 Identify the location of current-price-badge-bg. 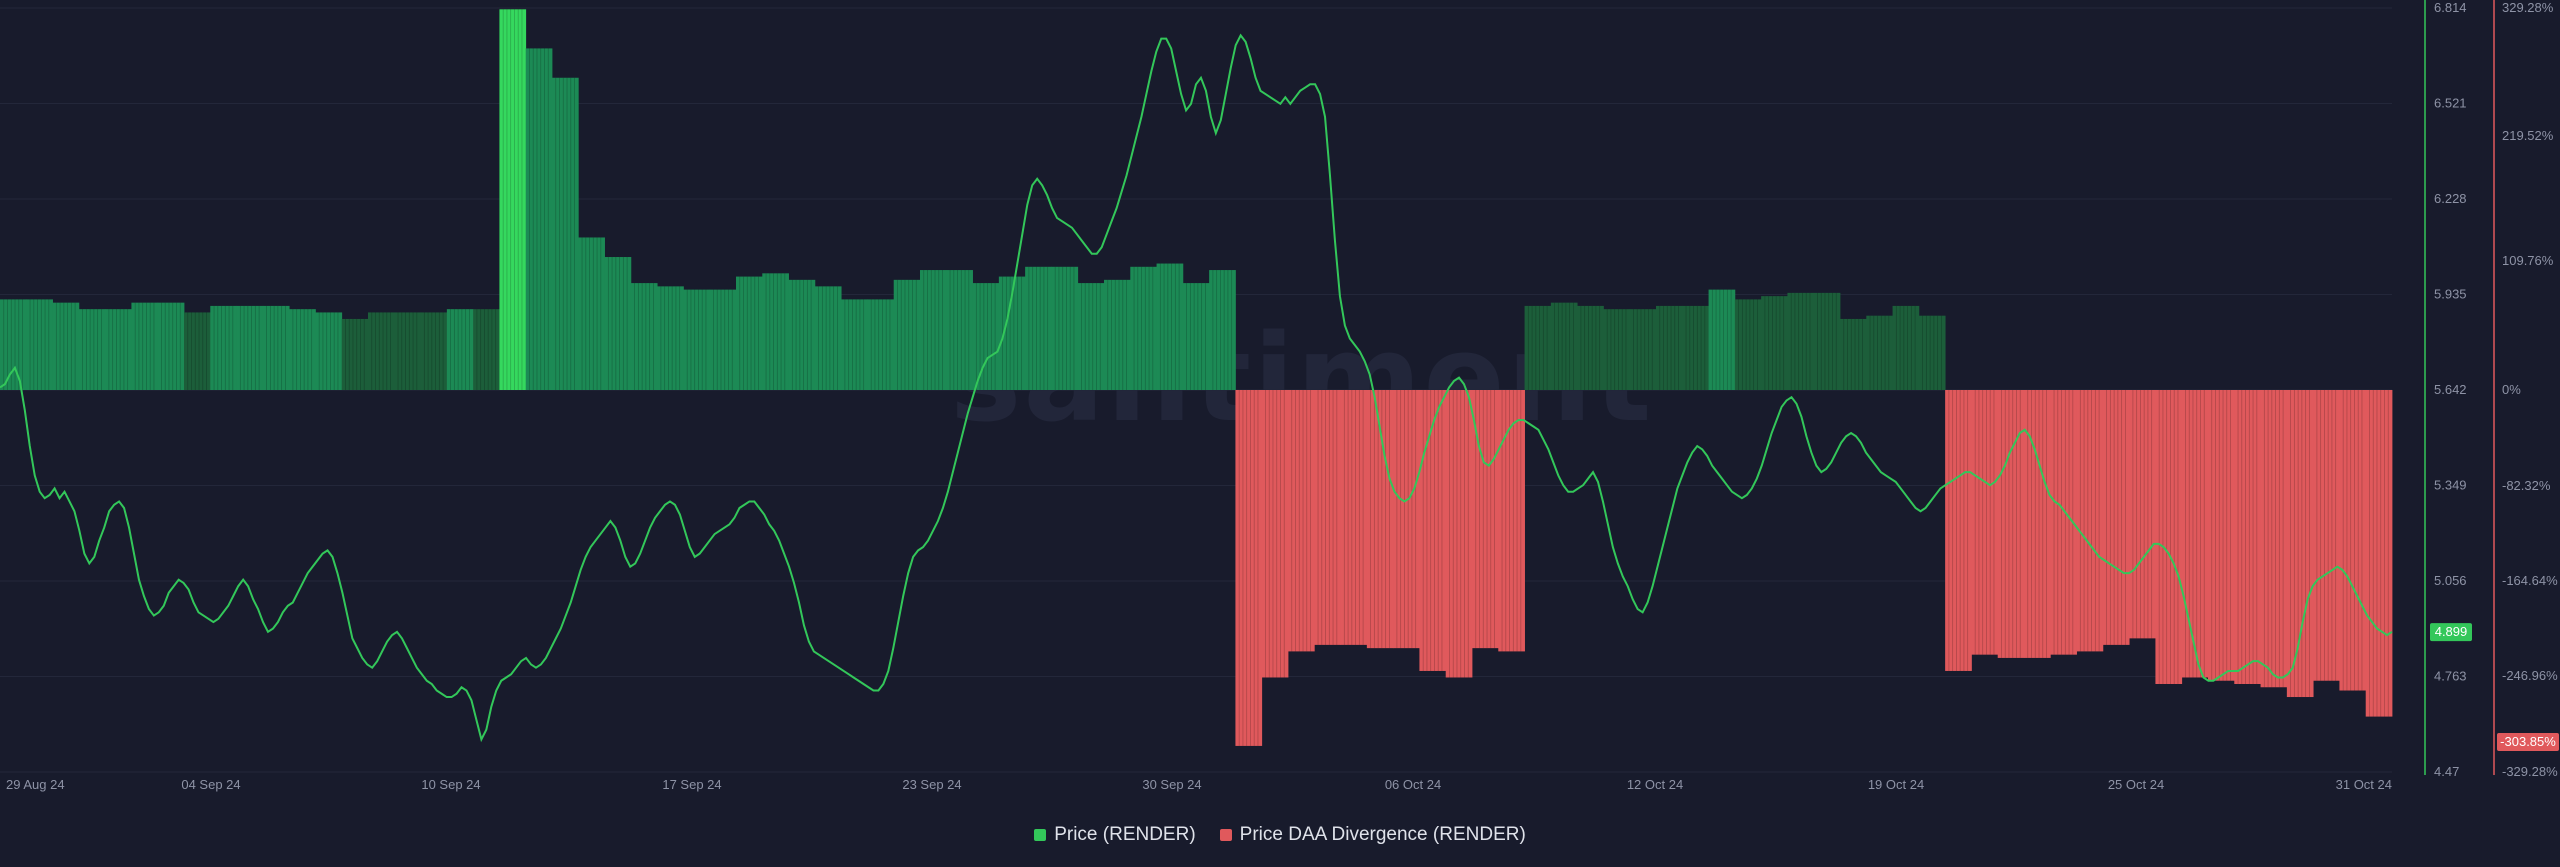
(2451, 632).